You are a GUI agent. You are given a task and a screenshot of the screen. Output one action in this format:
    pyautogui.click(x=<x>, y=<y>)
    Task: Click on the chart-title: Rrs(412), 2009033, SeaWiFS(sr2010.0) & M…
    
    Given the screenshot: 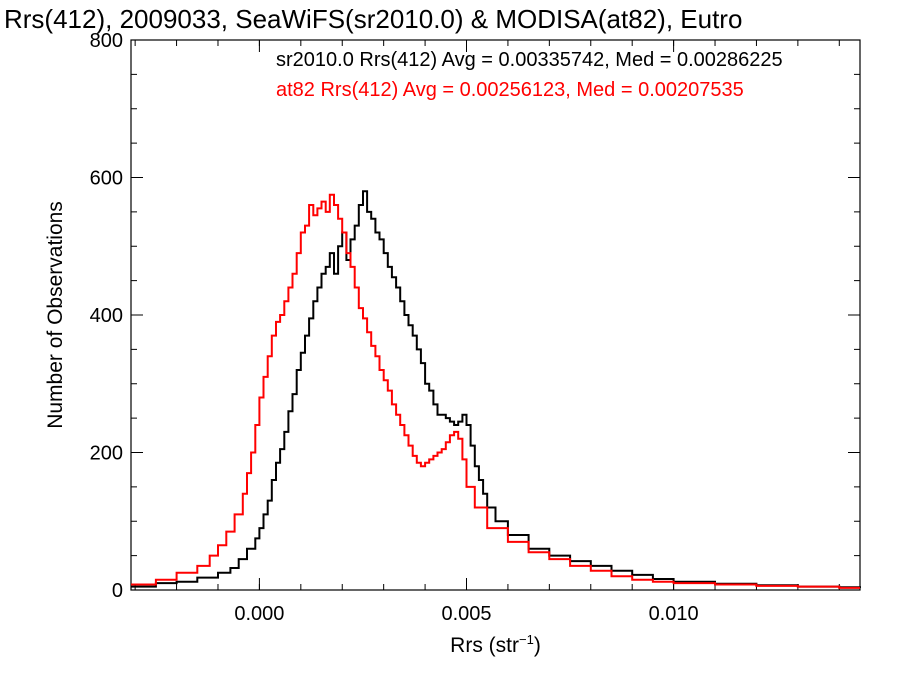 What is the action you would take?
    pyautogui.click(x=373, y=19)
    